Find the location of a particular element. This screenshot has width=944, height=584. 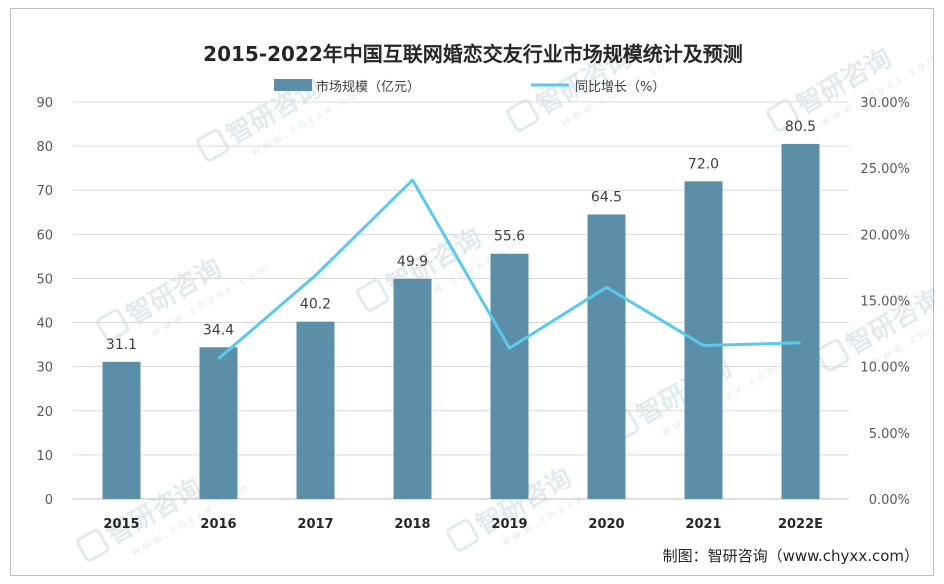

y-left-tick-label: 0 is located at coordinates (49, 500).